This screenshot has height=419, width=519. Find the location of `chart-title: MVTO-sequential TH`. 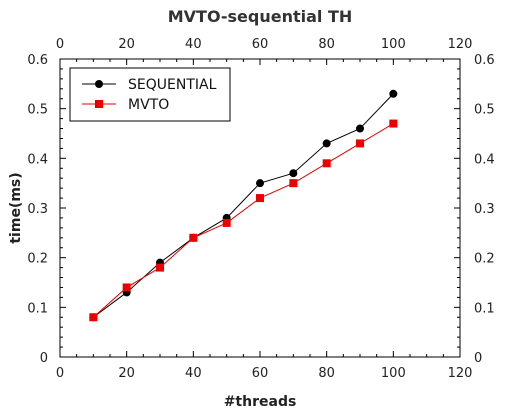

chart-title: MVTO-sequential TH is located at coordinates (260, 16).